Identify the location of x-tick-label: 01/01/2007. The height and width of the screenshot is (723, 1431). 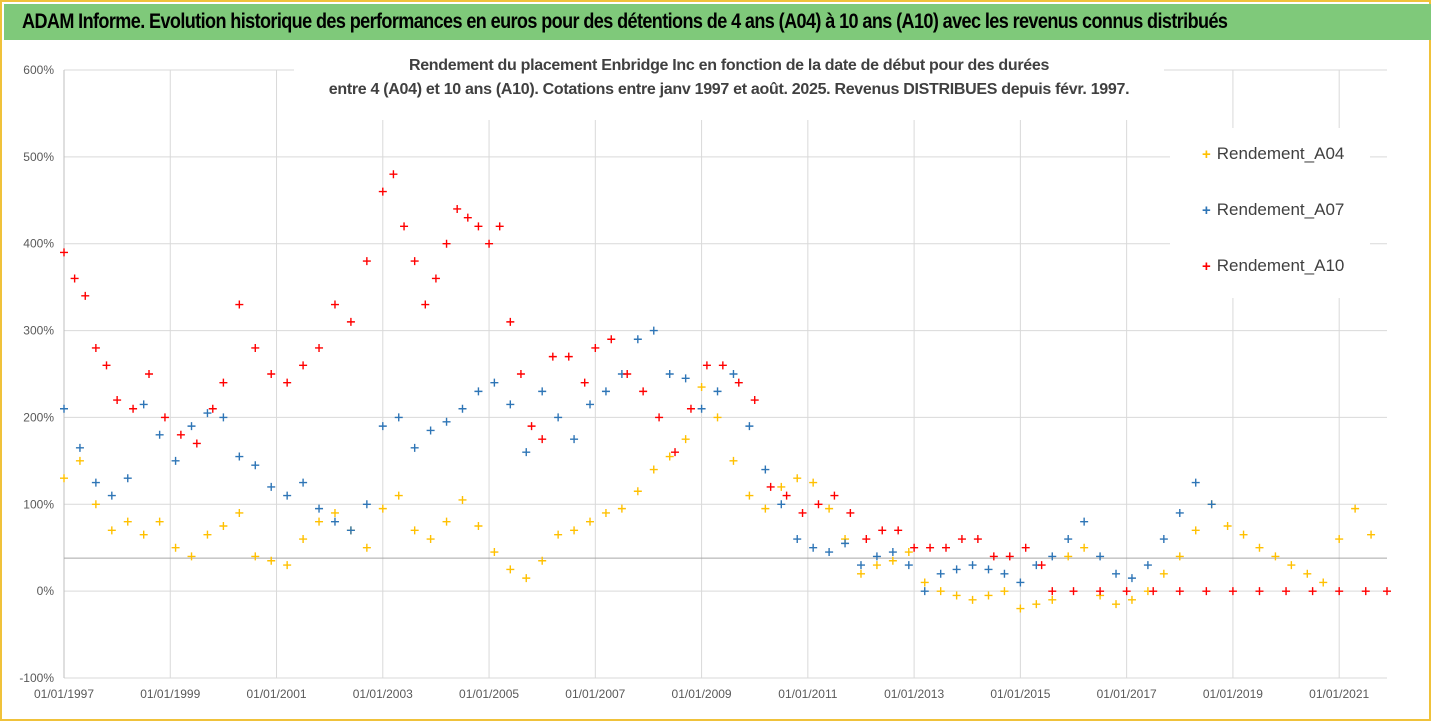
(595, 694).